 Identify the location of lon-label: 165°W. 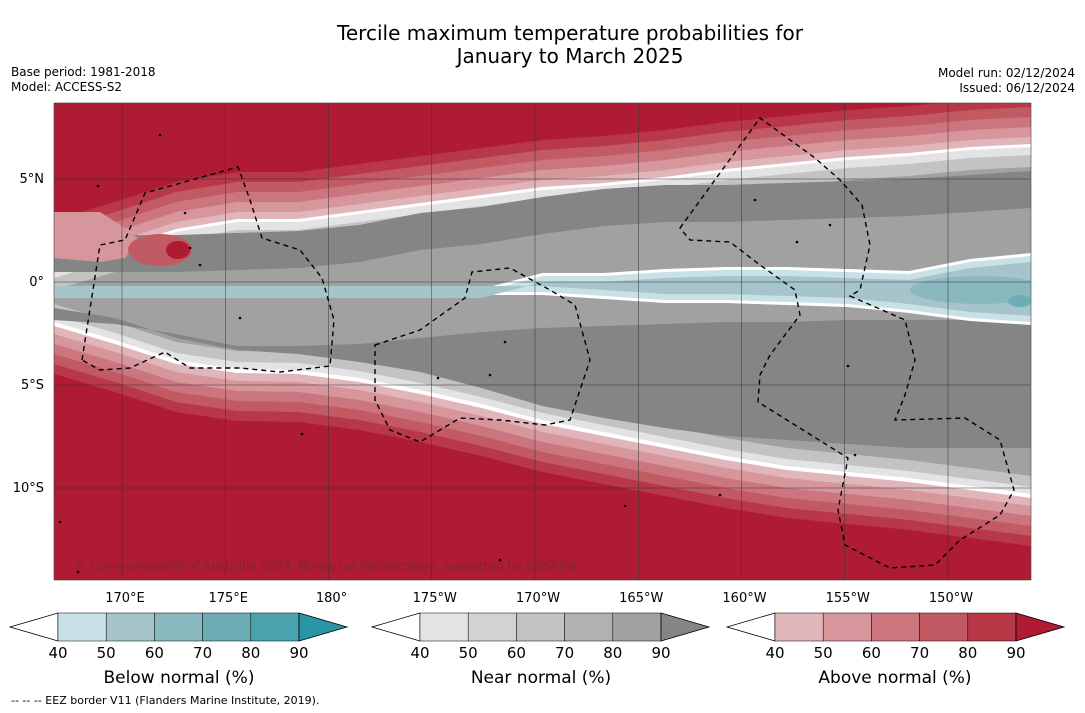
(641, 598).